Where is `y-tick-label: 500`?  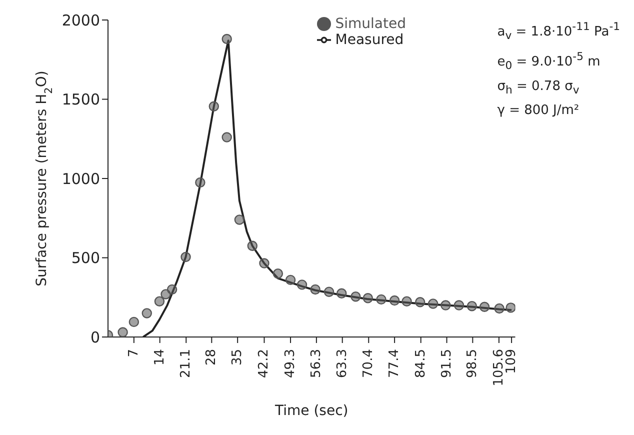
y-tick-label: 500 is located at coordinates (85, 258).